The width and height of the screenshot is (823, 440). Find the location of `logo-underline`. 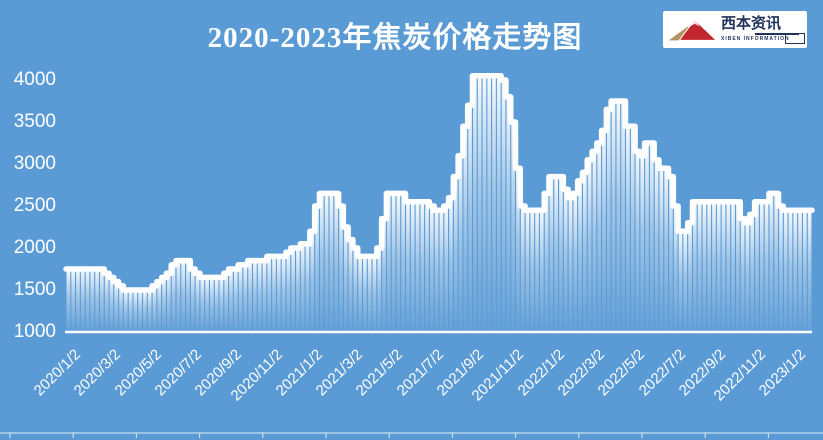

logo-underline is located at coordinates (777, 34).